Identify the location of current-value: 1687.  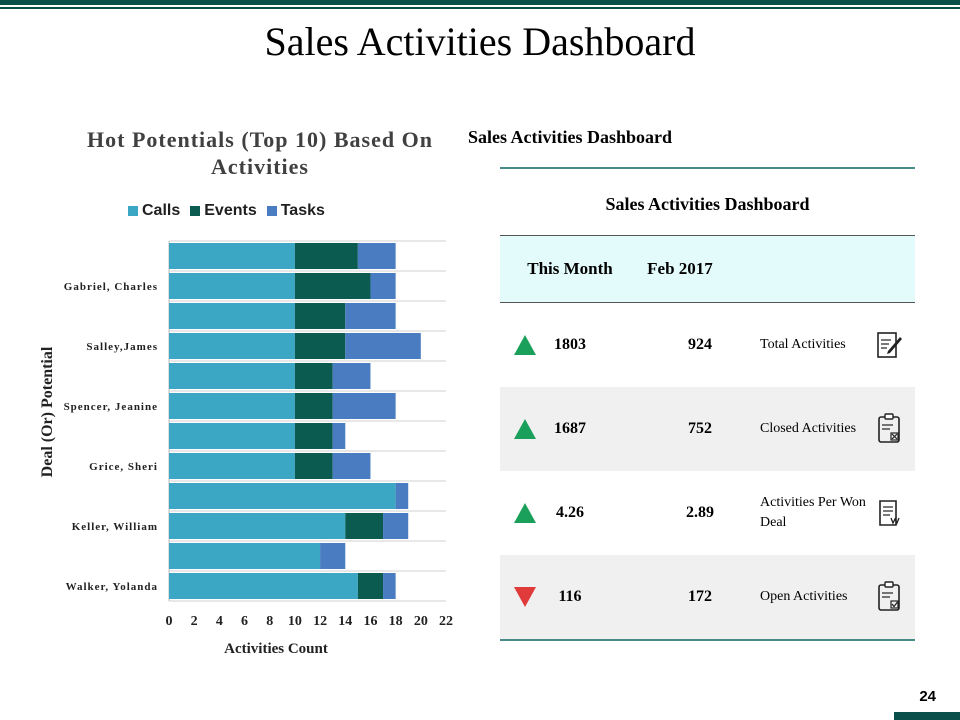
(570, 428).